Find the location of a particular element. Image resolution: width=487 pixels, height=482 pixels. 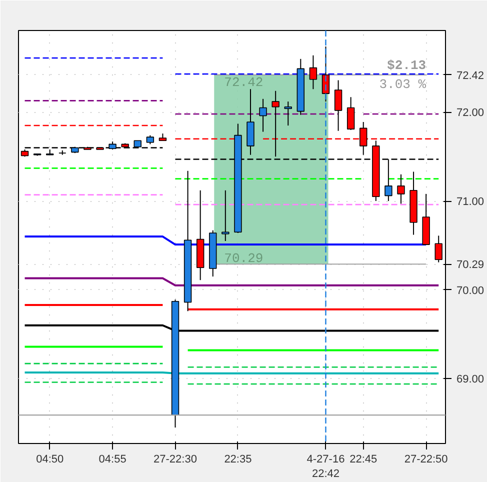

x-tick-label: 04:50 is located at coordinates (50, 460).